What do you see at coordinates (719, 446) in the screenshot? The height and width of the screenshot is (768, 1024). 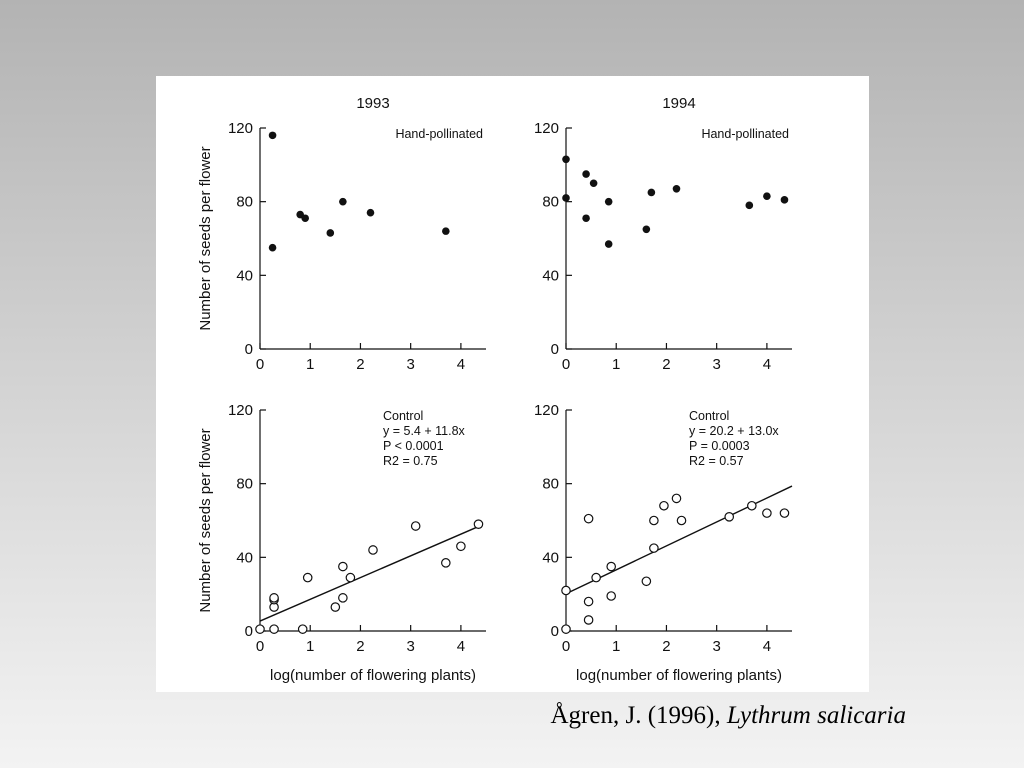 I see `annotation-stat: P = 0.0003` at bounding box center [719, 446].